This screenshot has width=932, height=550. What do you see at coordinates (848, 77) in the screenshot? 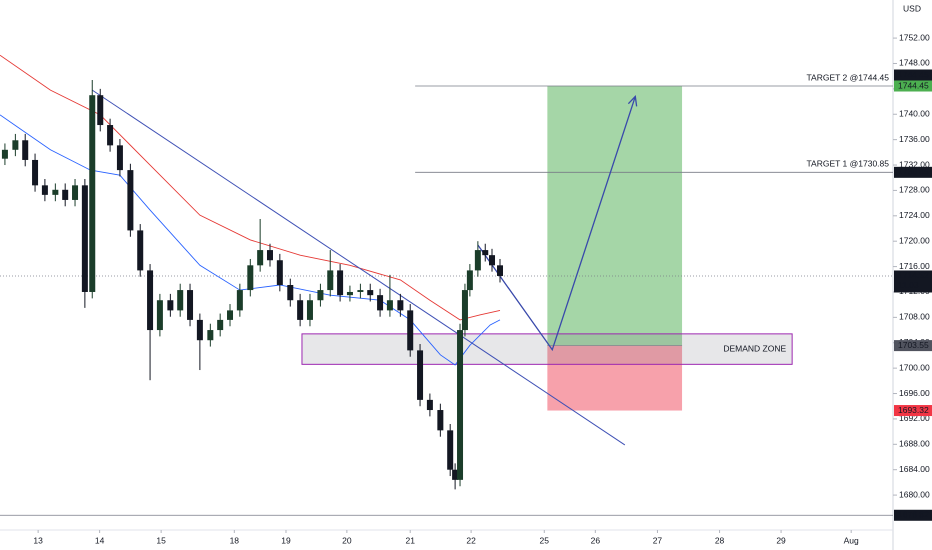
I see `target-label: TARGET 2 @1744.45` at bounding box center [848, 77].